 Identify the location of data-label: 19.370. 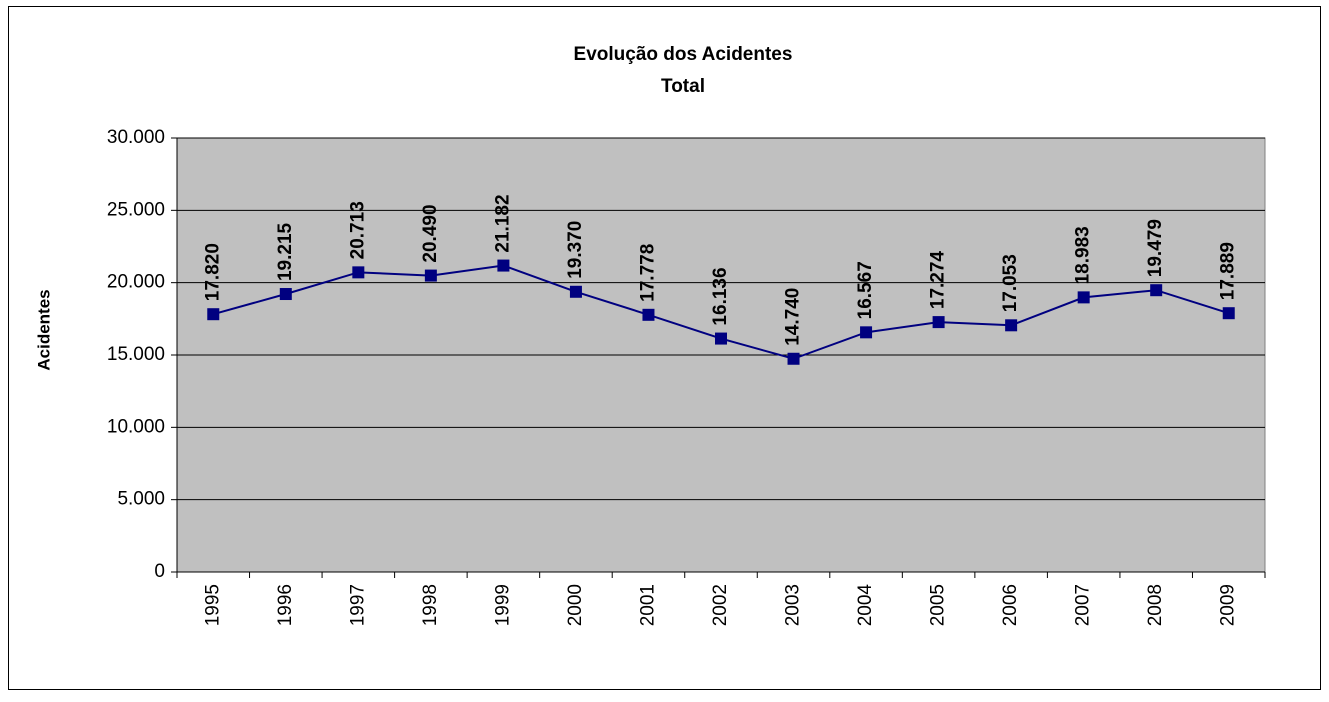
(575, 250).